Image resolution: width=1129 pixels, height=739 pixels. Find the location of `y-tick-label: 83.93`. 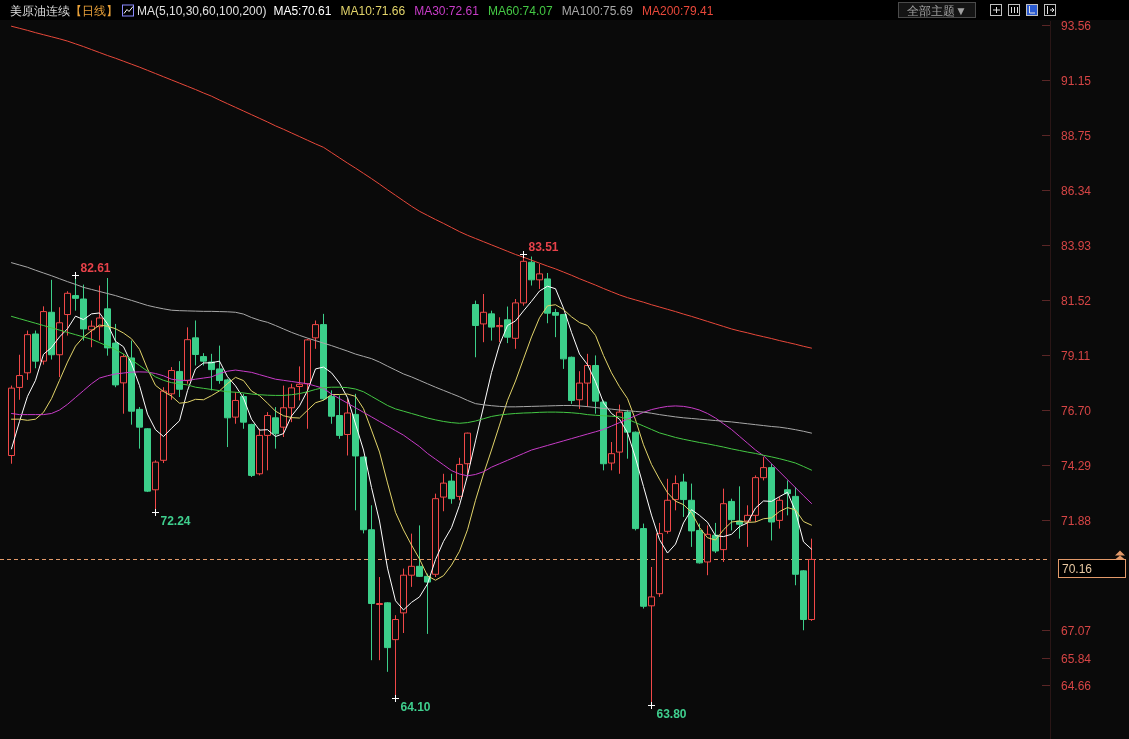

y-tick-label: 83.93 is located at coordinates (1076, 245).